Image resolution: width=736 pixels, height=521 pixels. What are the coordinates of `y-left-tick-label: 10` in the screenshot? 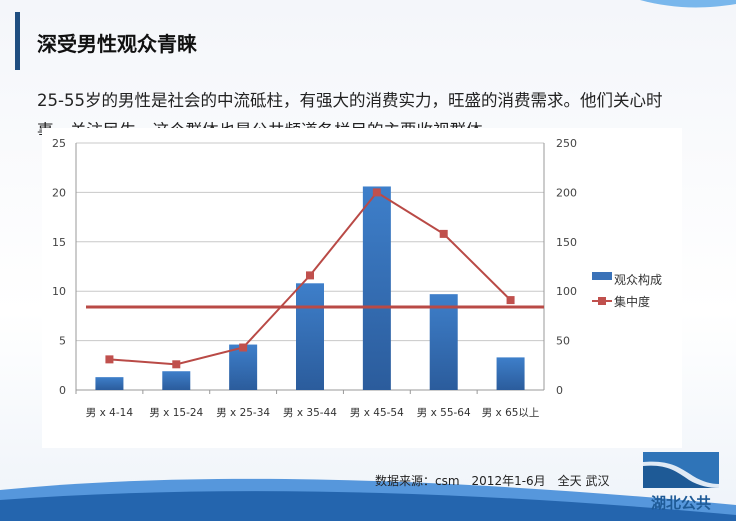 It's located at (59, 291).